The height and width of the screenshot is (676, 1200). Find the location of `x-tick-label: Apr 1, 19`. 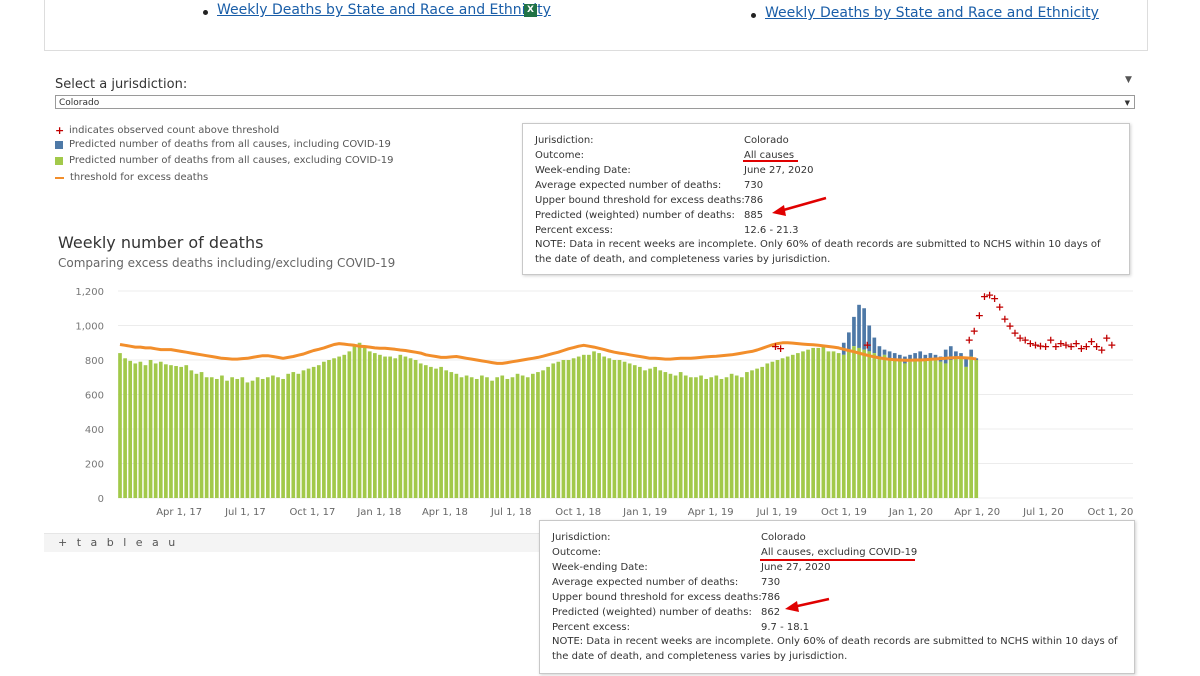

x-tick-label: Apr 1, 19 is located at coordinates (711, 512).